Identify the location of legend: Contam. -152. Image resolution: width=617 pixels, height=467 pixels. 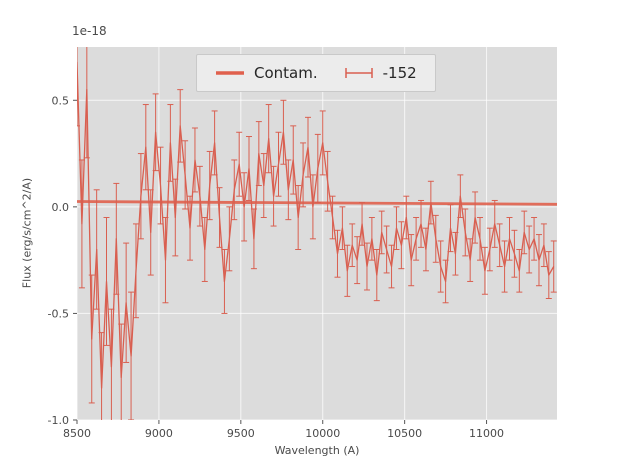
(316, 73).